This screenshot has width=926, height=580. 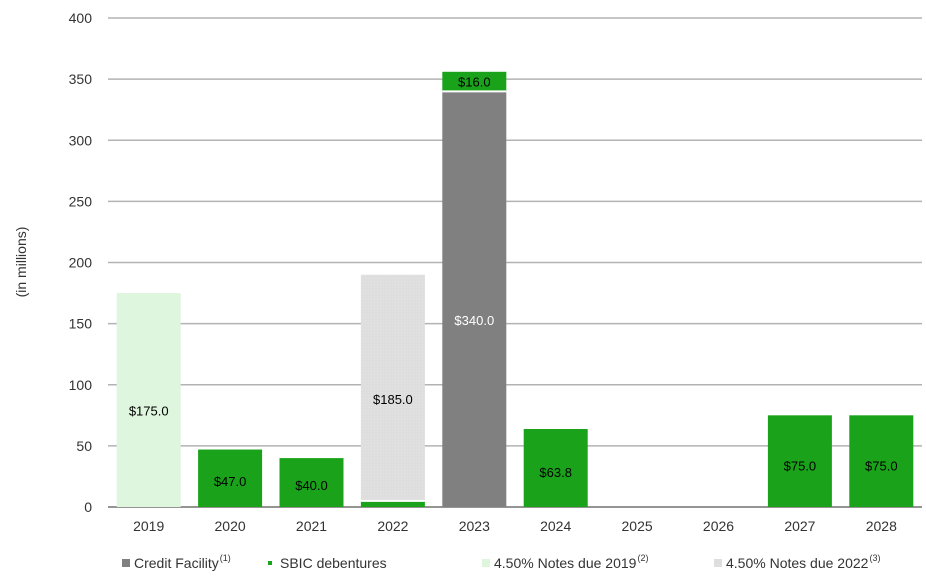 I want to click on legend-label: Credit Facility, so click(x=176, y=563).